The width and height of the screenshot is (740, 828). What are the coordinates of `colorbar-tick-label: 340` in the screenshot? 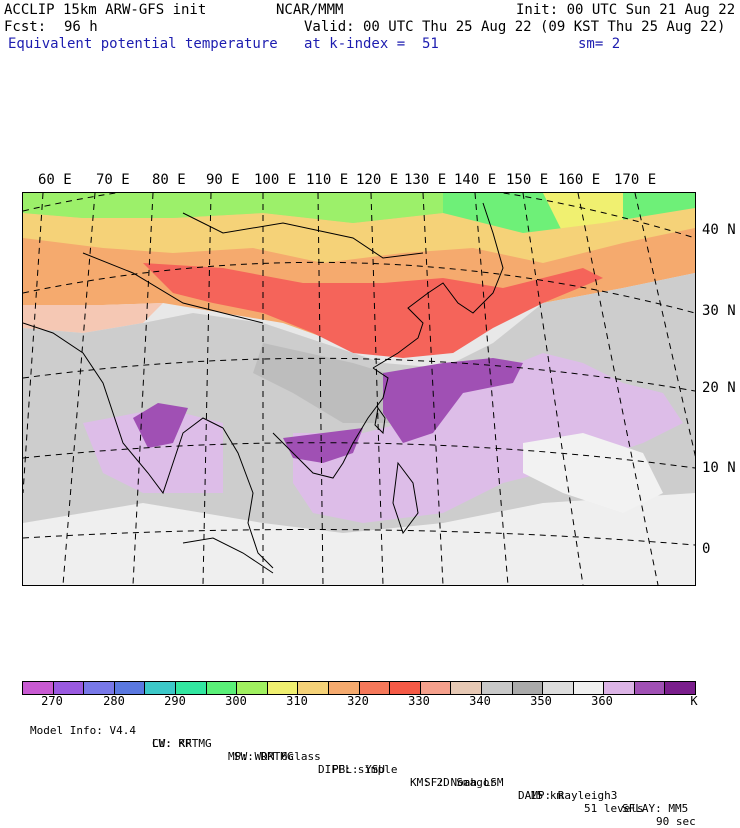 It's located at (480, 701).